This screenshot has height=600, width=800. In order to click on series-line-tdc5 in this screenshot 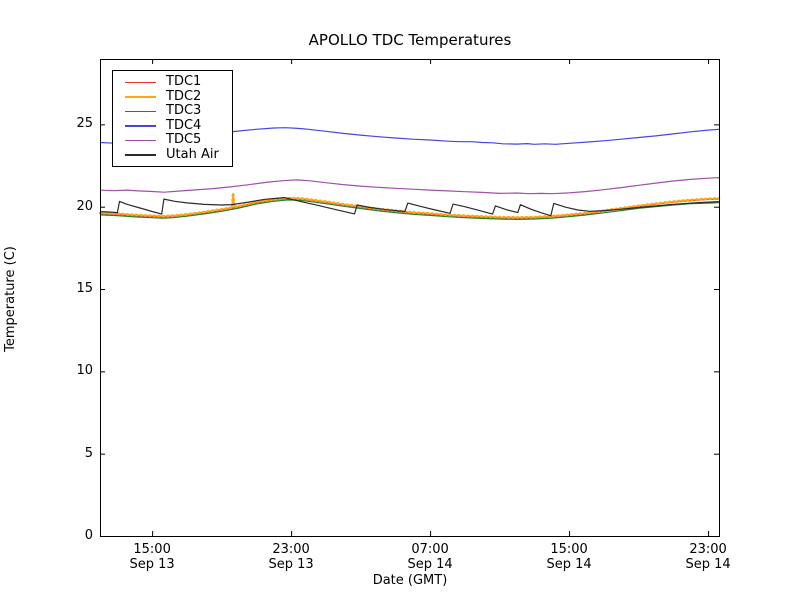, I will do `click(409, 186)`.